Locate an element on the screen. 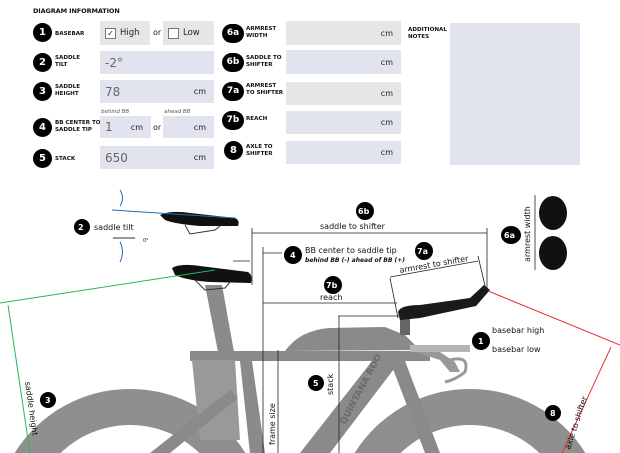 This screenshot has width=620, height=453. badge-6b-text: 6b is located at coordinates (364, 211).